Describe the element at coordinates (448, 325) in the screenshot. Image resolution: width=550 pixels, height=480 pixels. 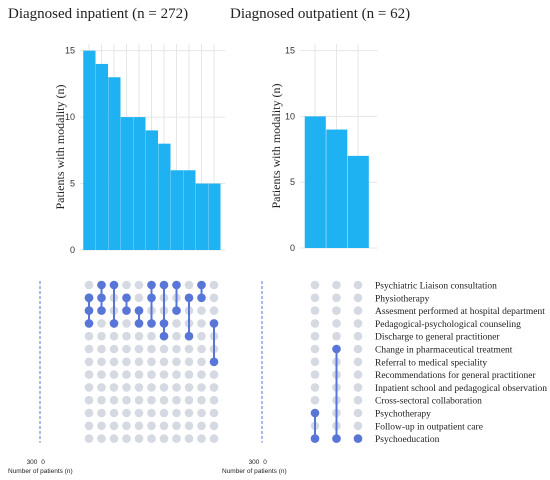
I see `modality-label: Pedagogical-psychological counseling` at that location.